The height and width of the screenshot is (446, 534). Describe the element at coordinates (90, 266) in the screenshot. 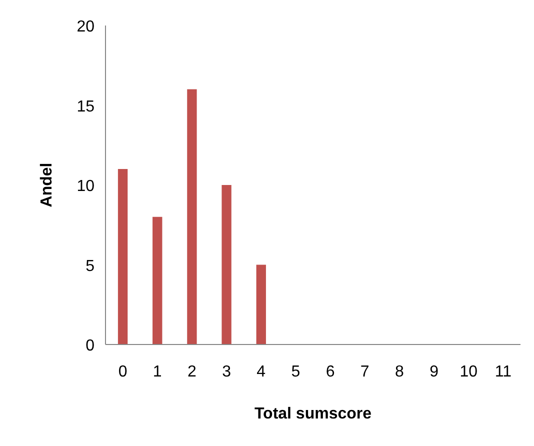

I see `y-tick-label: 5` at that location.